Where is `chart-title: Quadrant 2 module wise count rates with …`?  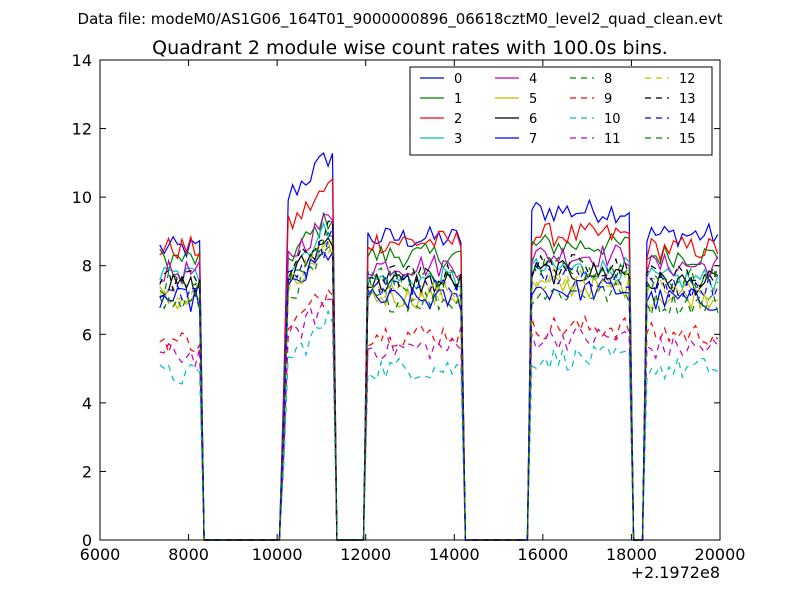
chart-title: Quadrant 2 module wise count rates with … is located at coordinates (410, 48).